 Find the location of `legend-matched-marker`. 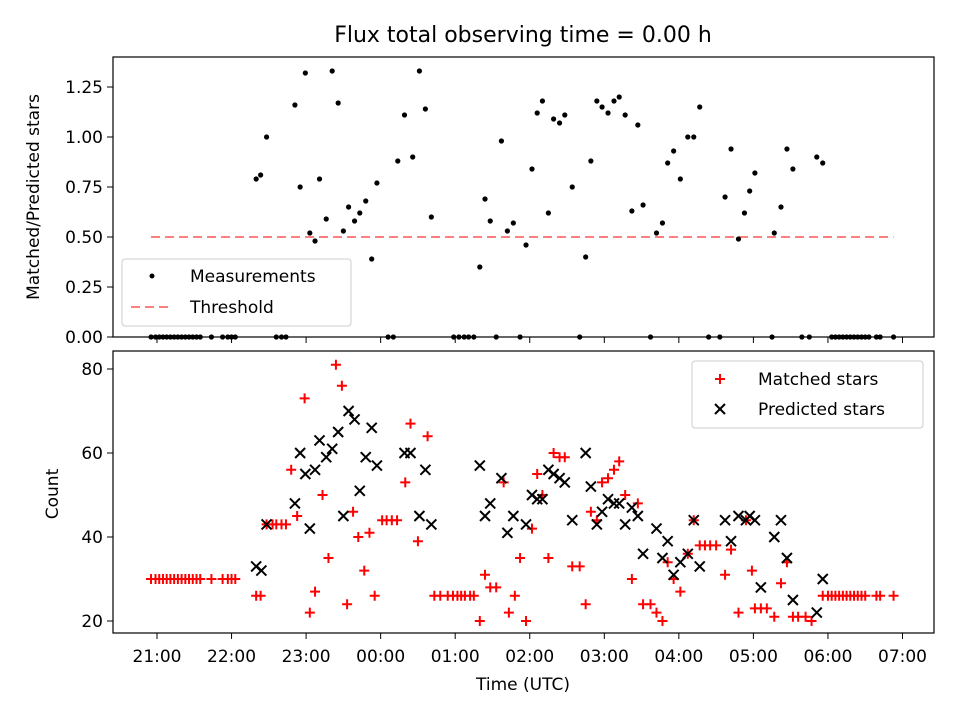

legend-matched-marker is located at coordinates (720, 379).